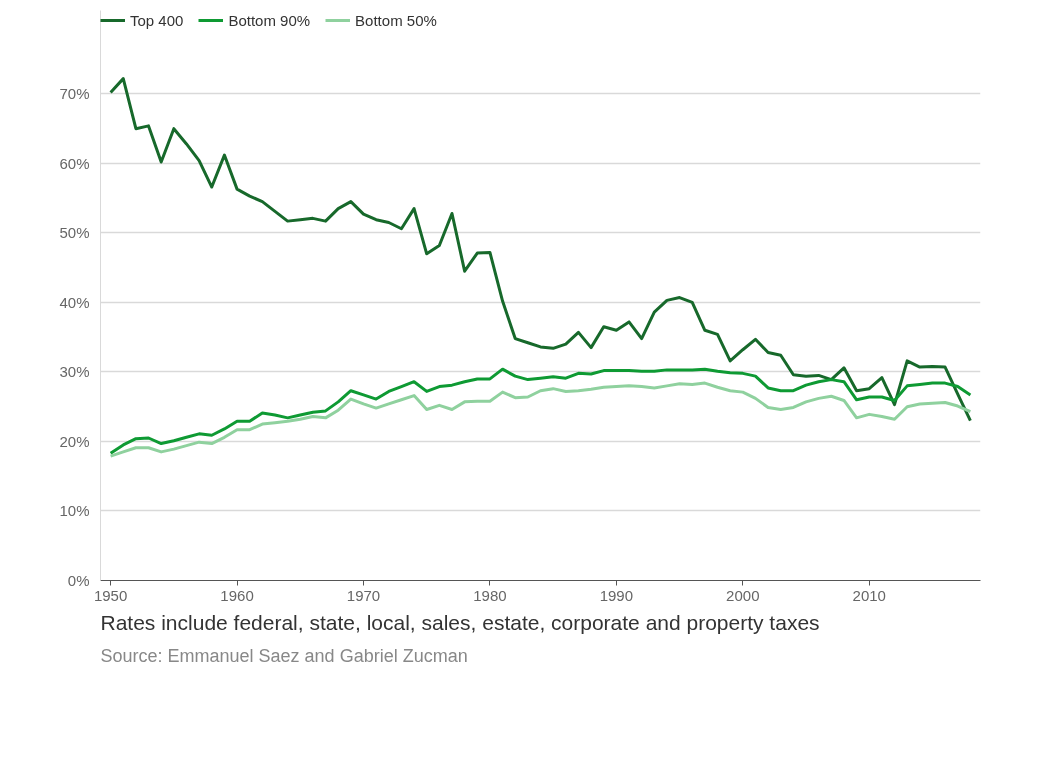 The image size is (1049, 760). Describe the element at coordinates (237, 595) in the screenshot. I see `x-tick-label: 1960` at that location.